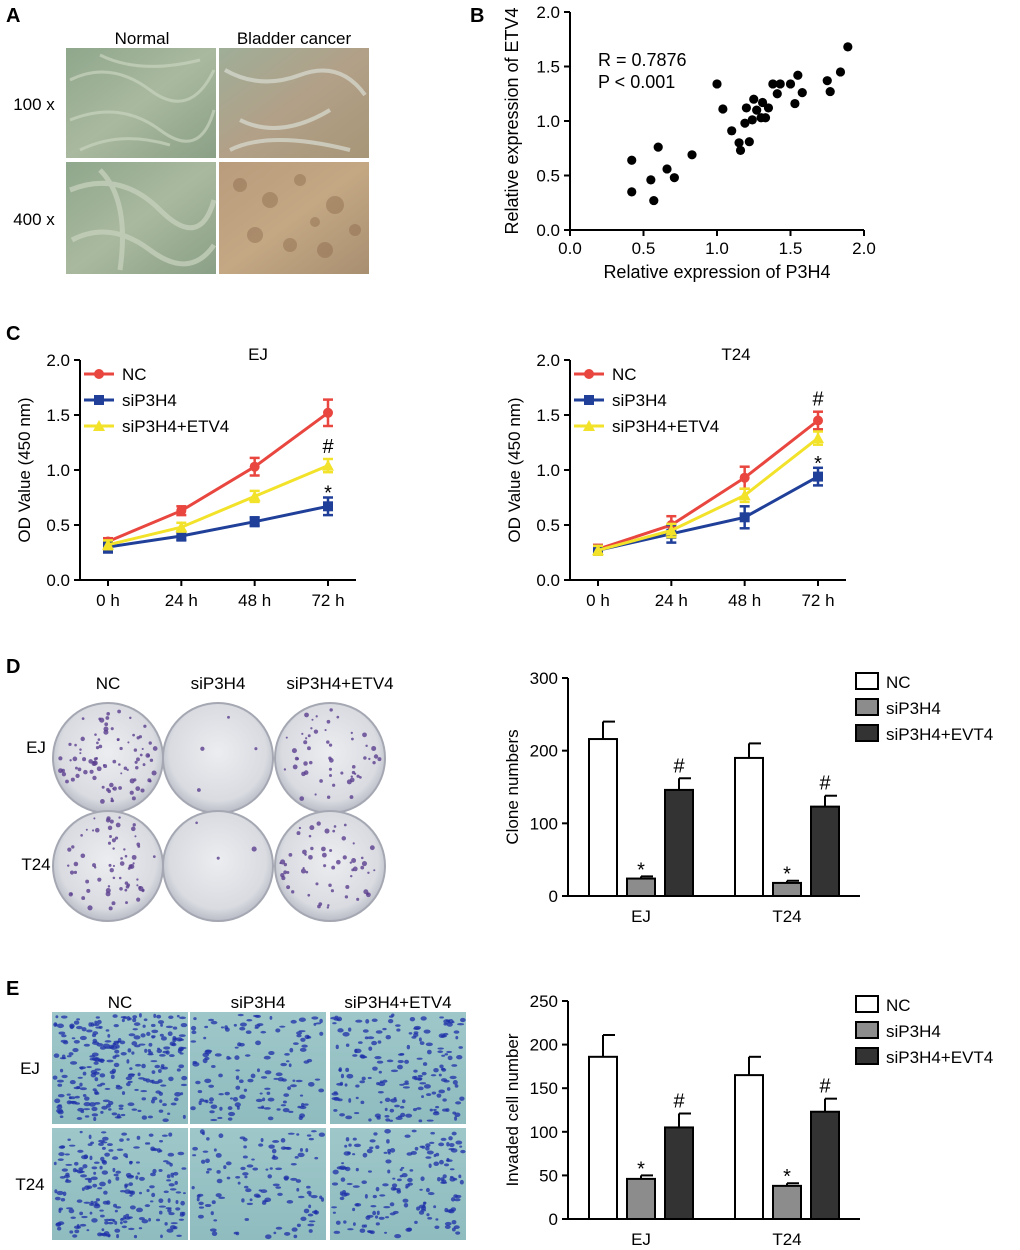 The image size is (1020, 1250). I want to click on y-tick-label: 1.0, so click(548, 470).